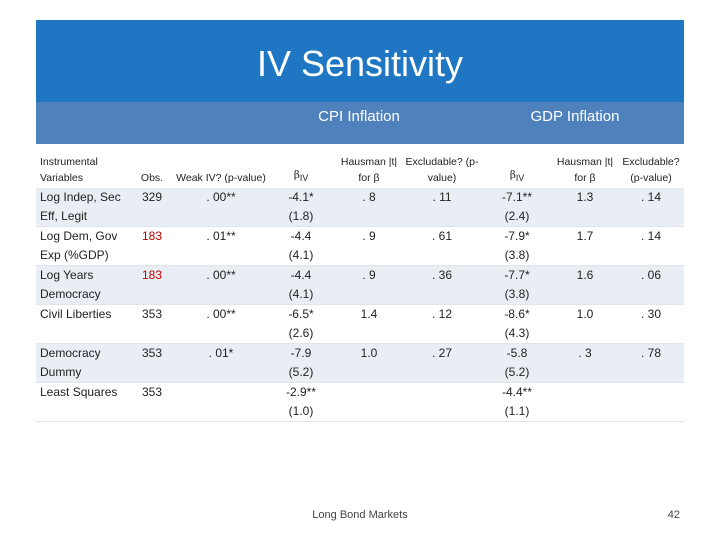  What do you see at coordinates (301, 353) in the screenshot?
I see `cpi-beta-value: -7.9` at bounding box center [301, 353].